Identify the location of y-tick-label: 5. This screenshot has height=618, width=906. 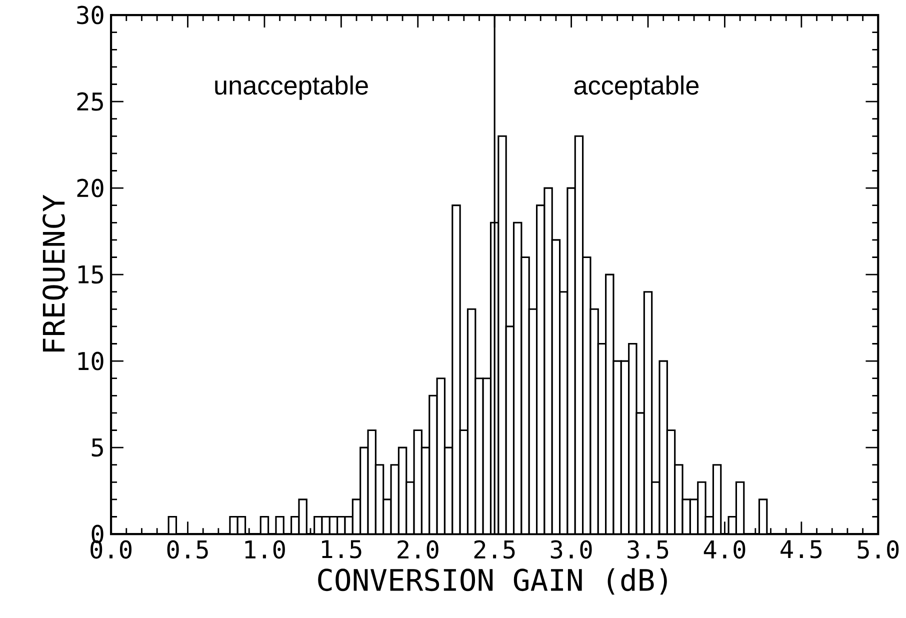
(97, 447).